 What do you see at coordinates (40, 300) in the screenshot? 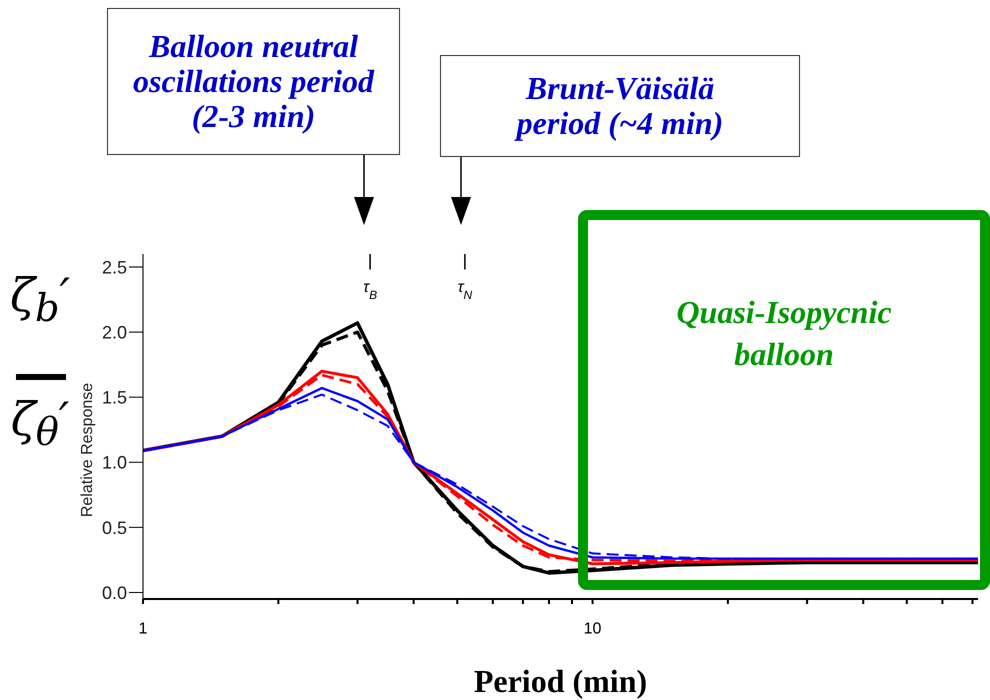
I see `text: ζ$_{b}$′` at bounding box center [40, 300].